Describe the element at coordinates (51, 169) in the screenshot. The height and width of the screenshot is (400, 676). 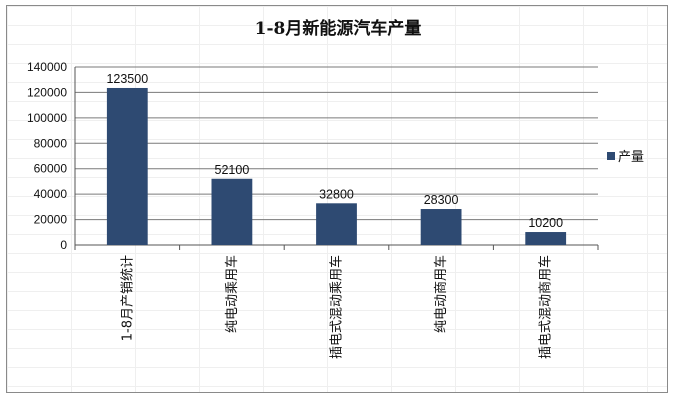
I see `y-tick-label: 60000` at that location.